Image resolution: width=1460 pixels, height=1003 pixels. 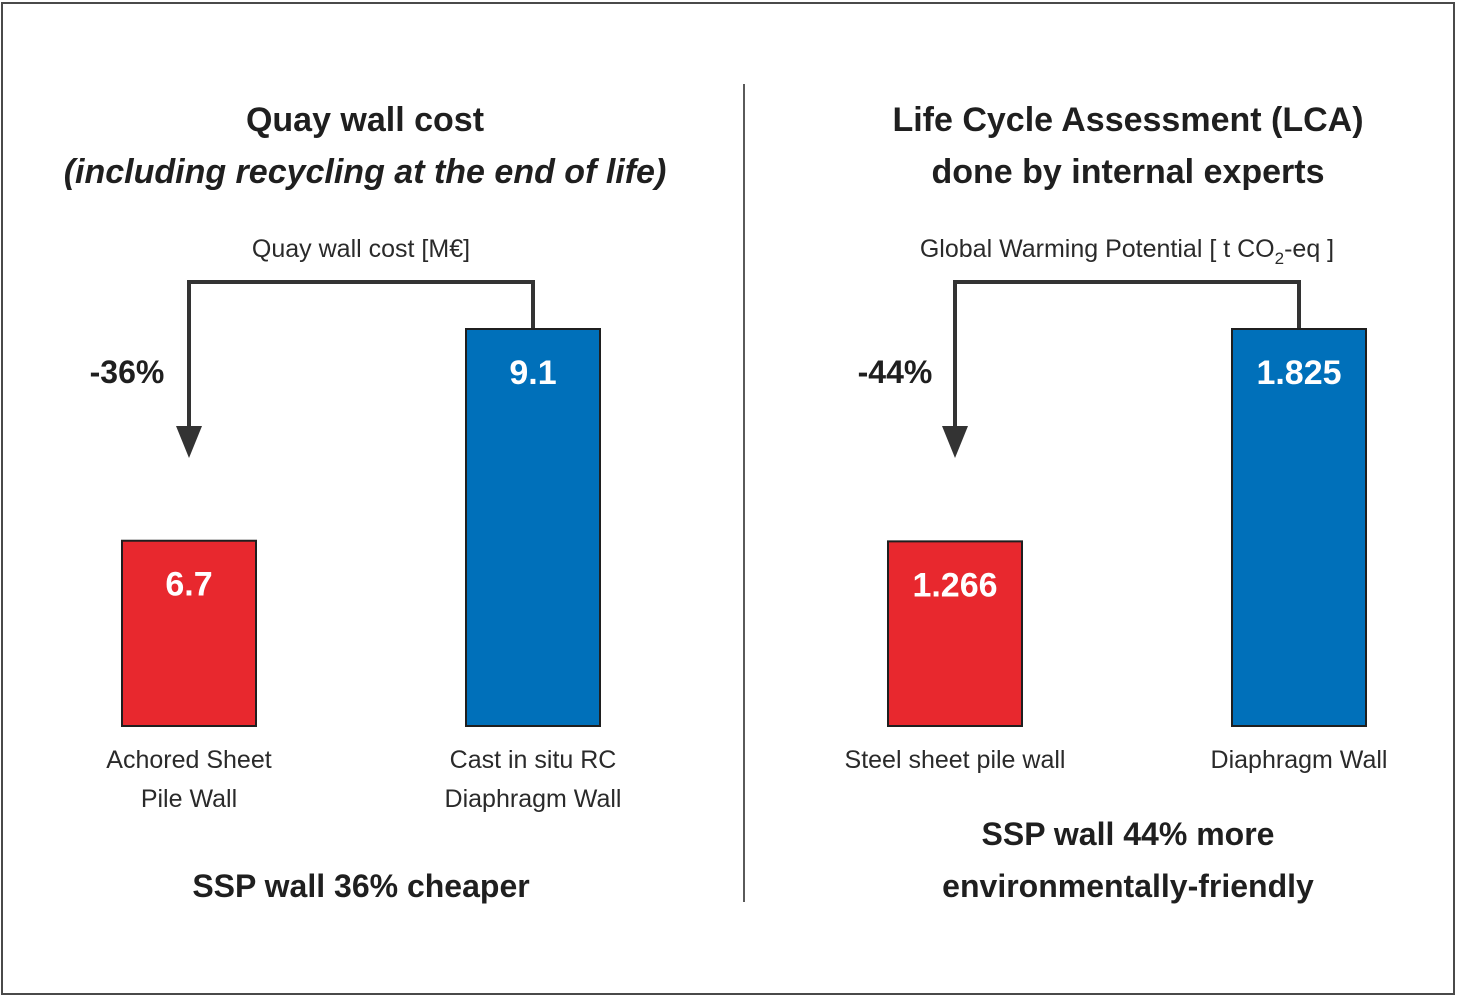 What do you see at coordinates (1127, 354) in the screenshot?
I see `right-change-connector` at bounding box center [1127, 354].